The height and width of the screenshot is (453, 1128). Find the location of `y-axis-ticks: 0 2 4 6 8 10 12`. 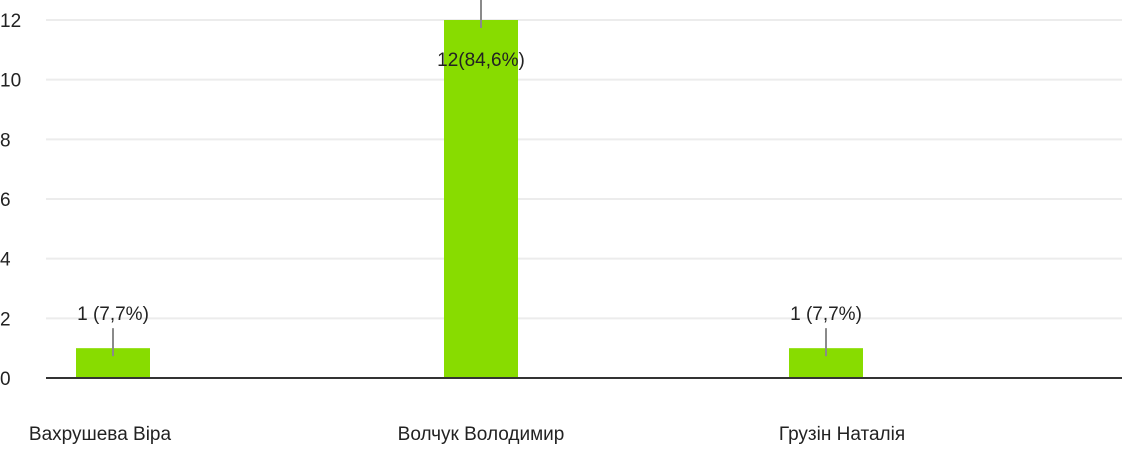

y-axis-ticks: 0 2 4 6 8 10 12 is located at coordinates (10, 200).